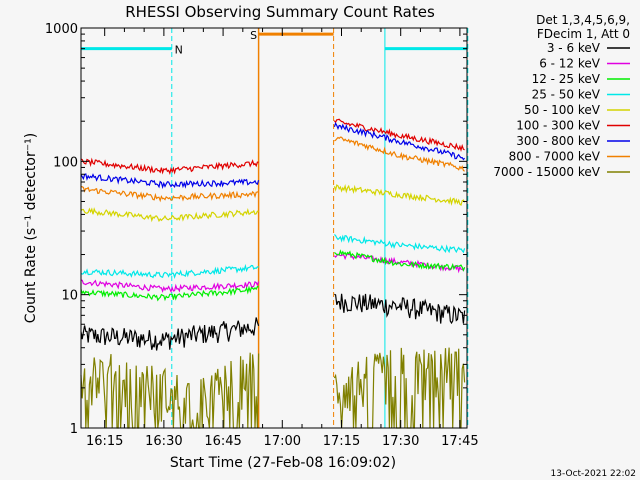 This screenshot has width=640, height=480. What do you see at coordinates (163, 441) in the screenshot?
I see `x-tick-label: 16:30` at bounding box center [163, 441].